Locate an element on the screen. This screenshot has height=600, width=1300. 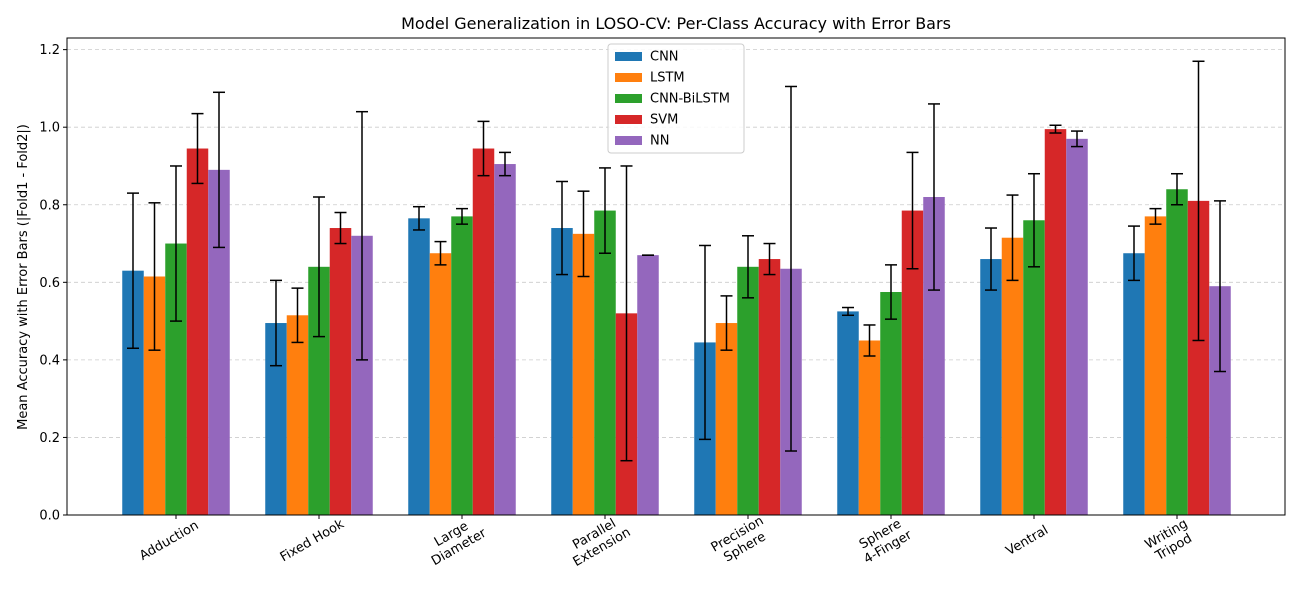
y-tick-label: 0.4 is located at coordinates (49, 360).